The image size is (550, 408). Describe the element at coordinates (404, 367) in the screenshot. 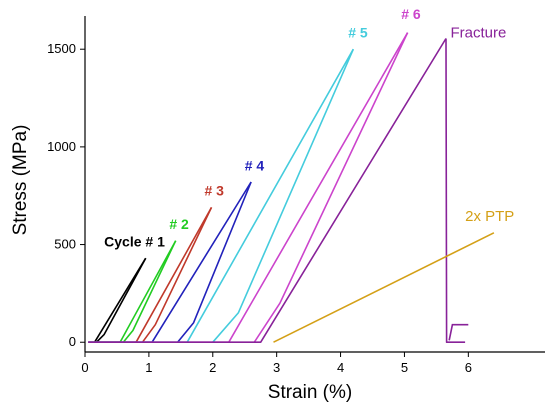

I see `x-tick-label: 5` at that location.